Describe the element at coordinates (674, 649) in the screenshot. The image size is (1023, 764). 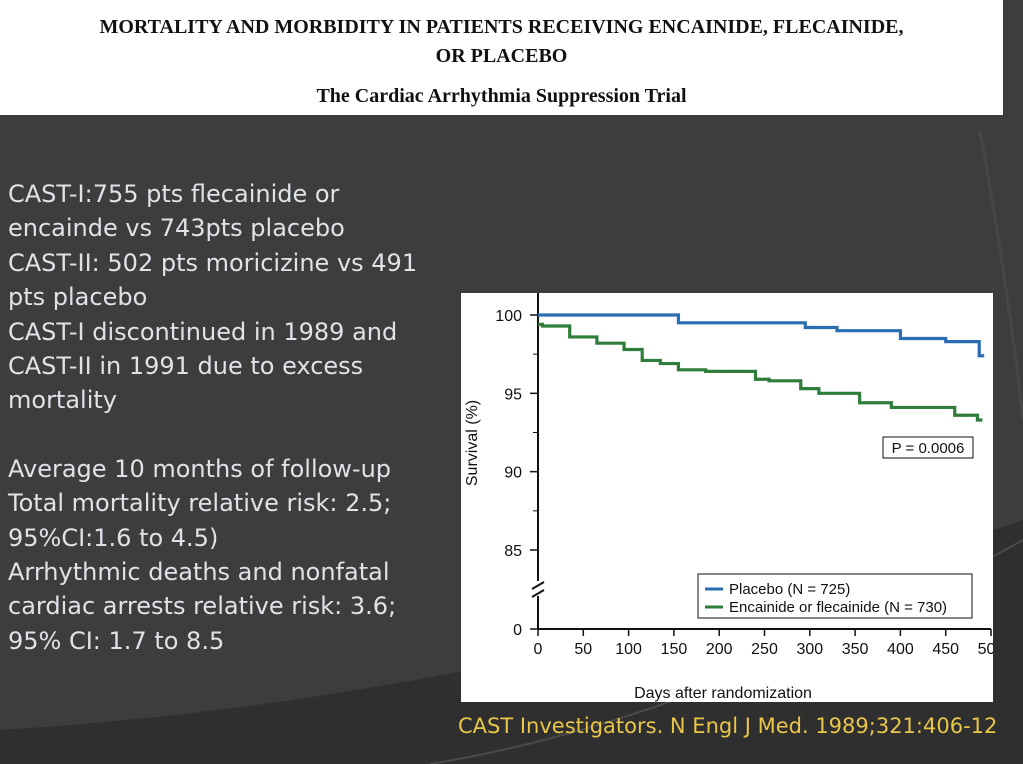
I see `x-tick-label: 150` at that location.